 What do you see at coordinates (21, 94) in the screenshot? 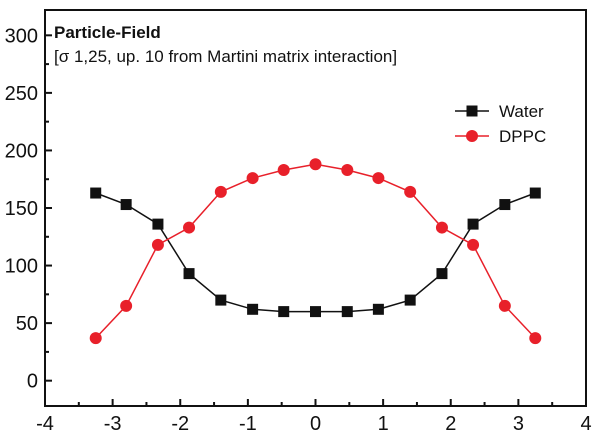
I see `y-tick-label: 250` at bounding box center [21, 94].